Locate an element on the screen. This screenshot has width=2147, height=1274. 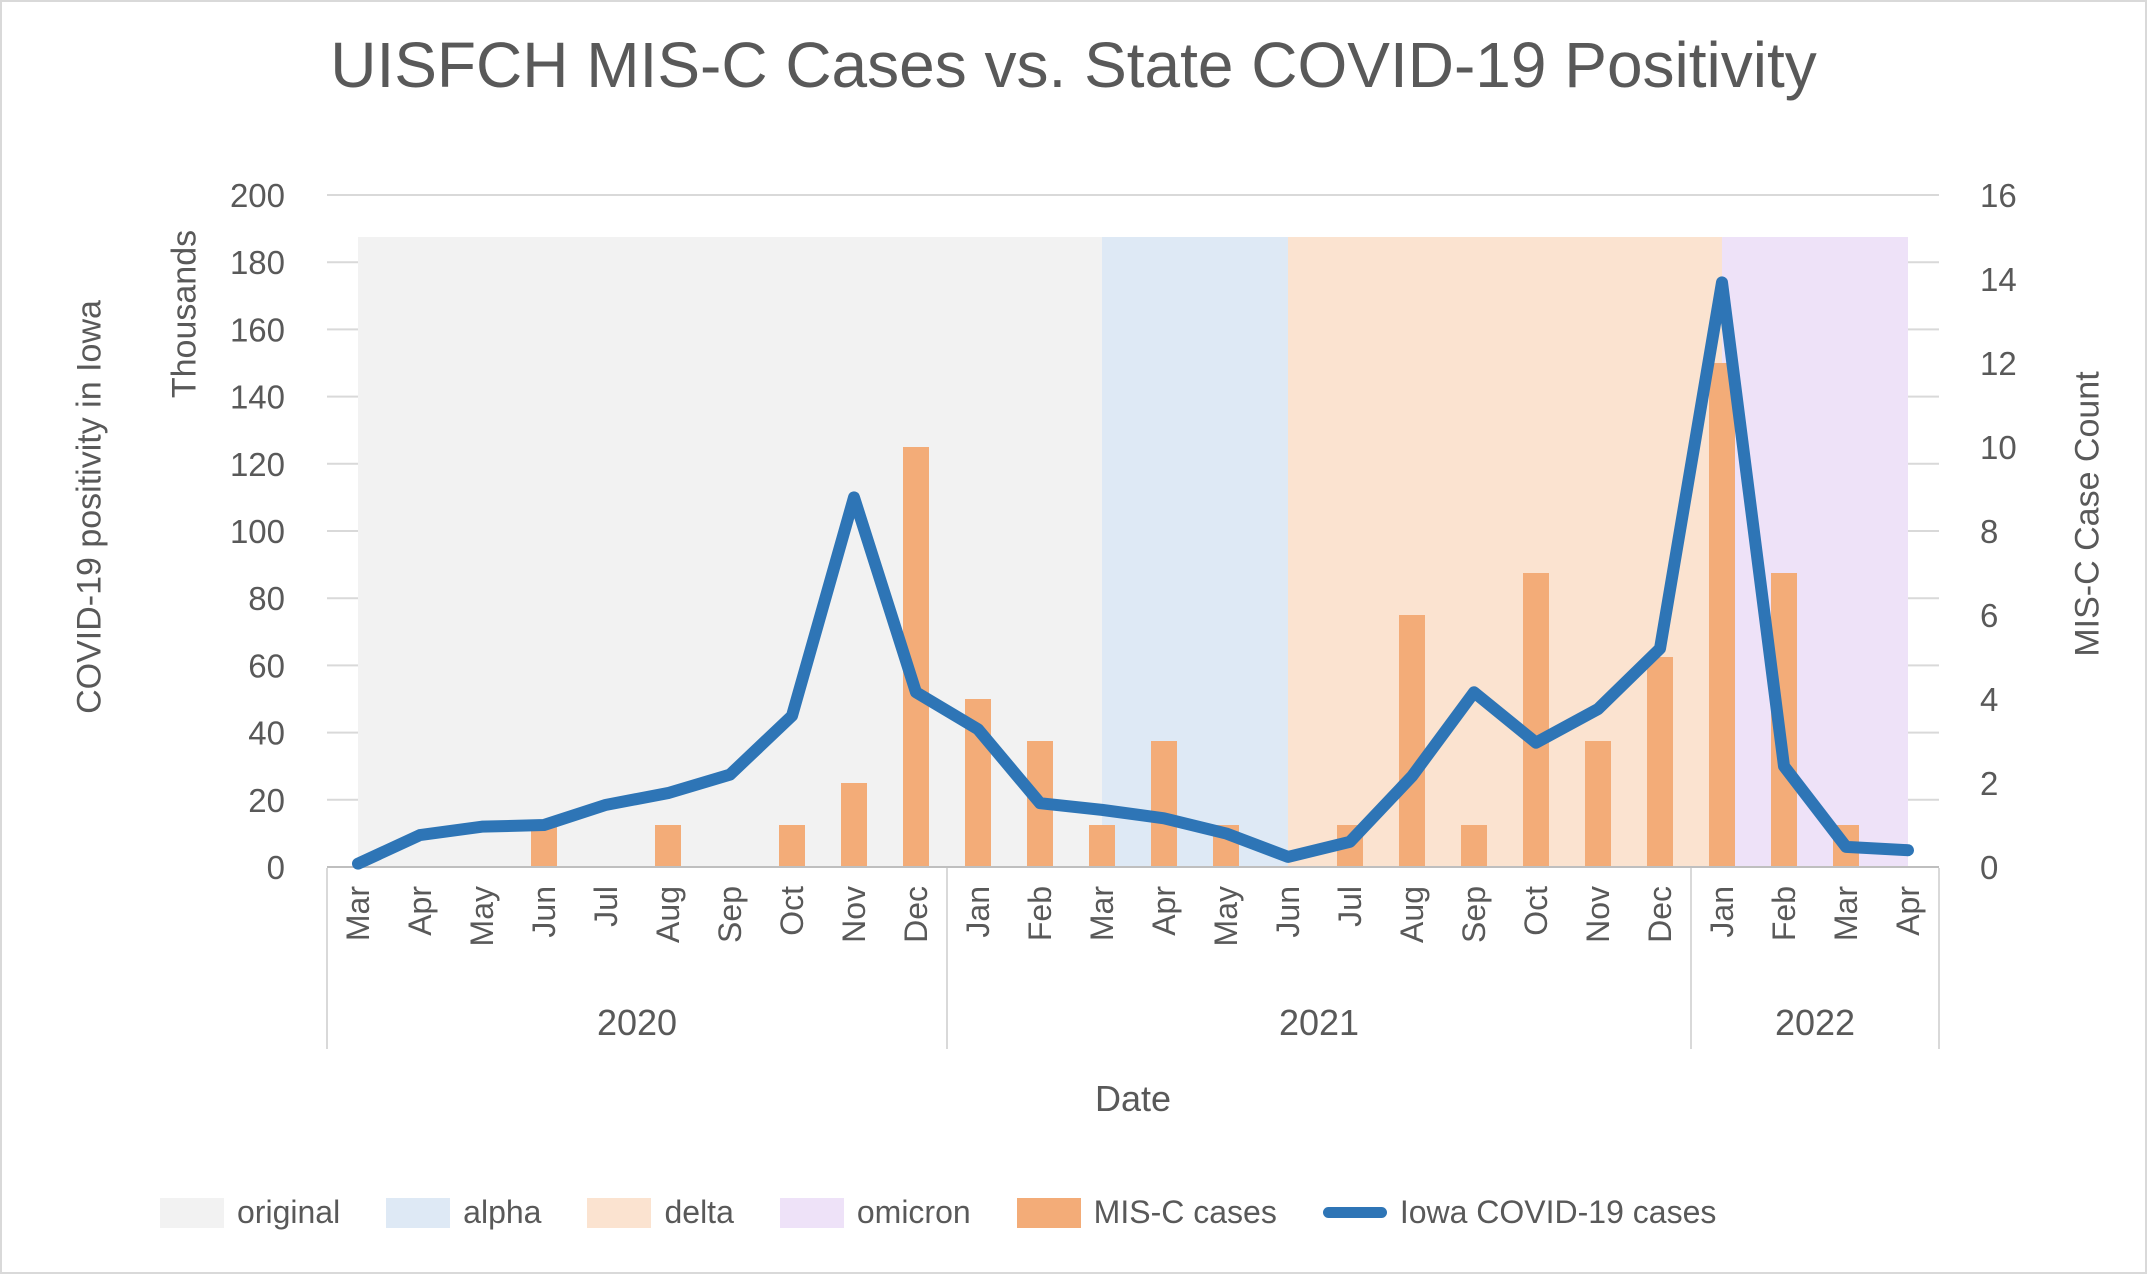
legend-label: original is located at coordinates (289, 1212).